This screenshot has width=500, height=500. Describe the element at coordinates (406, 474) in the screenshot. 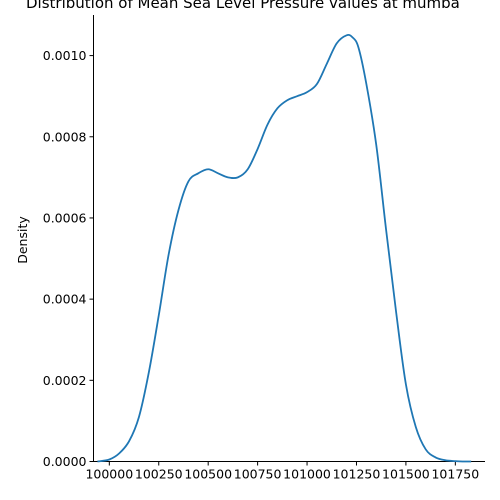

I see `x-tick-label: 101500` at that location.